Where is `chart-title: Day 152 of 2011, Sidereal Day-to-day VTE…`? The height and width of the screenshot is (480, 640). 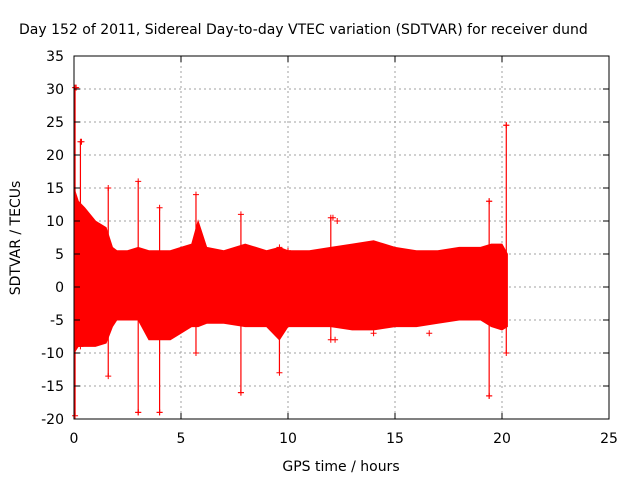
chart-title: Day 152 of 2011, Sidereal Day-to-day VTE… is located at coordinates (303, 30).